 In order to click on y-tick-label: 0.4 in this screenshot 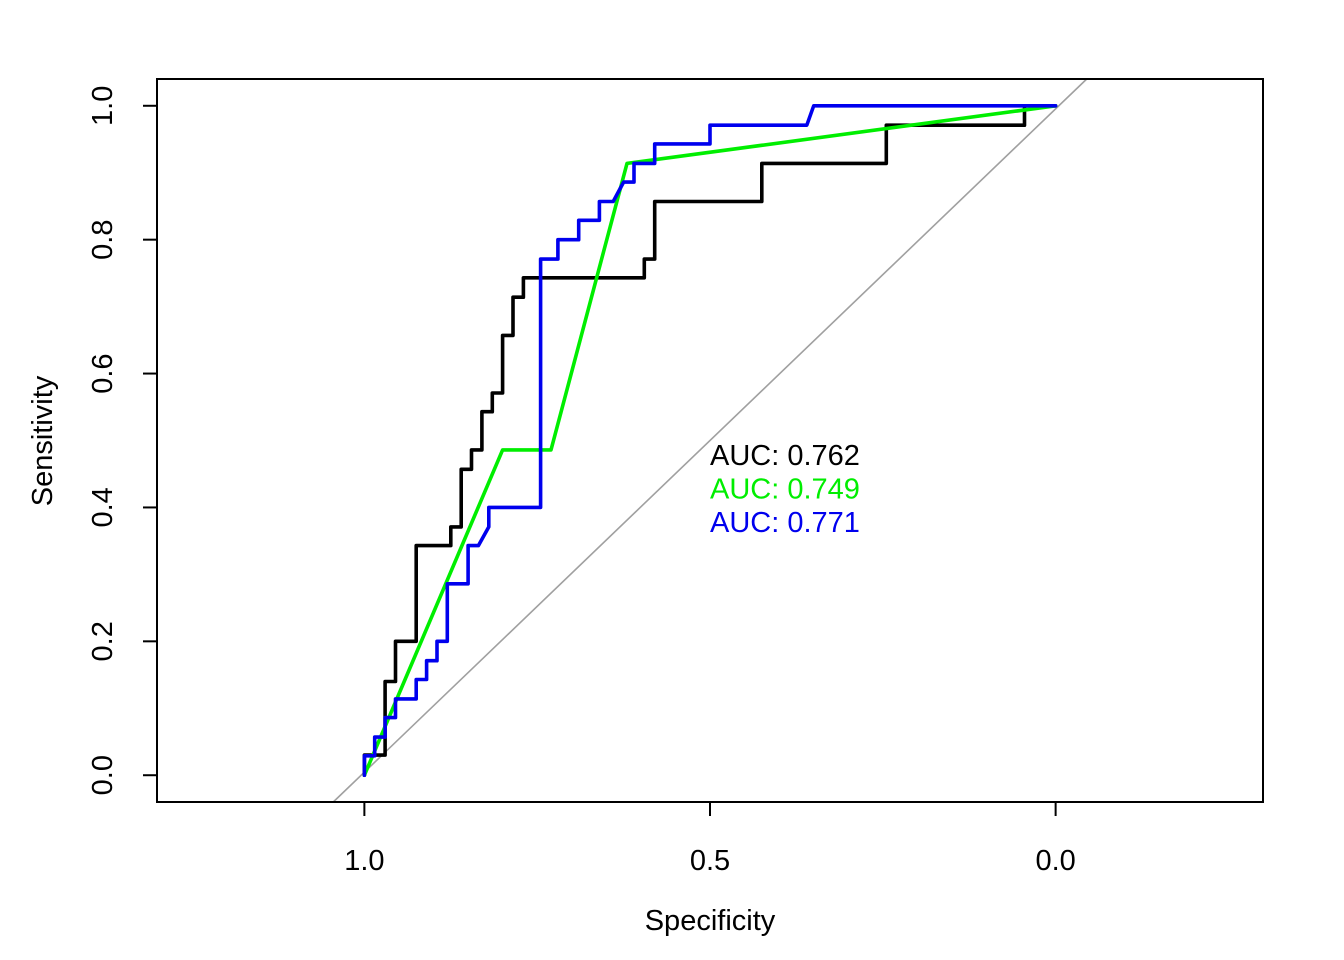, I will do `click(103, 507)`.